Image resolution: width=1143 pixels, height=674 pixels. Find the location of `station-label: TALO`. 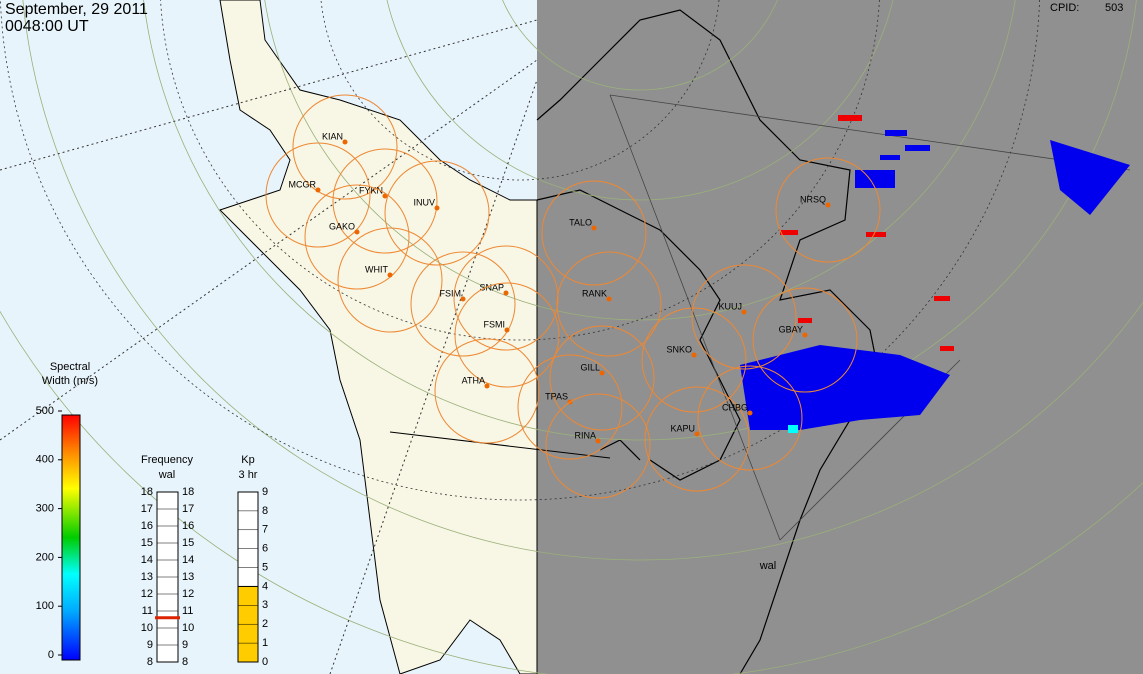

station-label: TALO is located at coordinates (580, 222).